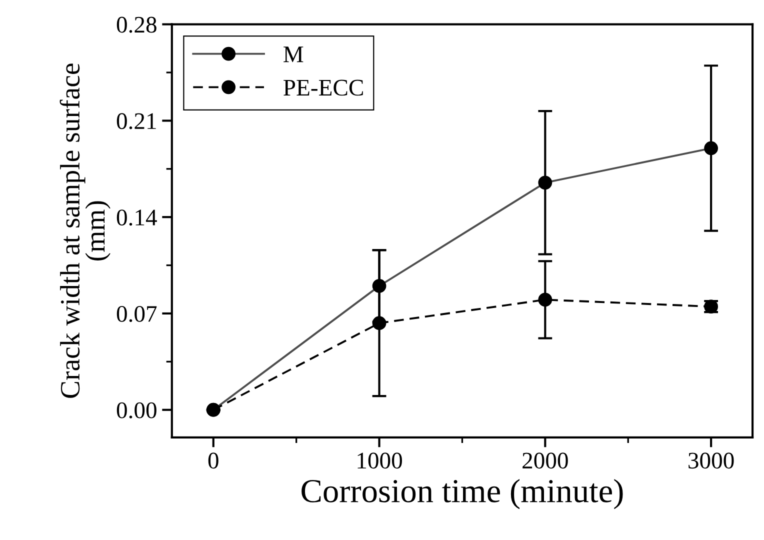 The image size is (764, 540). What do you see at coordinates (294, 54) in the screenshot?
I see `legend-label: M` at bounding box center [294, 54].